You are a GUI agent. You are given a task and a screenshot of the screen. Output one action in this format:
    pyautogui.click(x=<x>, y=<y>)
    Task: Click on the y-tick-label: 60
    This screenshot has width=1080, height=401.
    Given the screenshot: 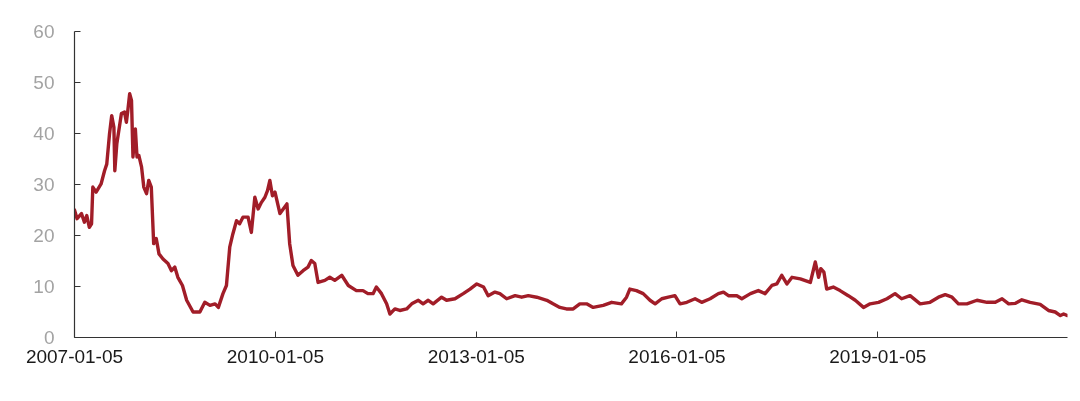 What is the action you would take?
    pyautogui.click(x=44, y=31)
    